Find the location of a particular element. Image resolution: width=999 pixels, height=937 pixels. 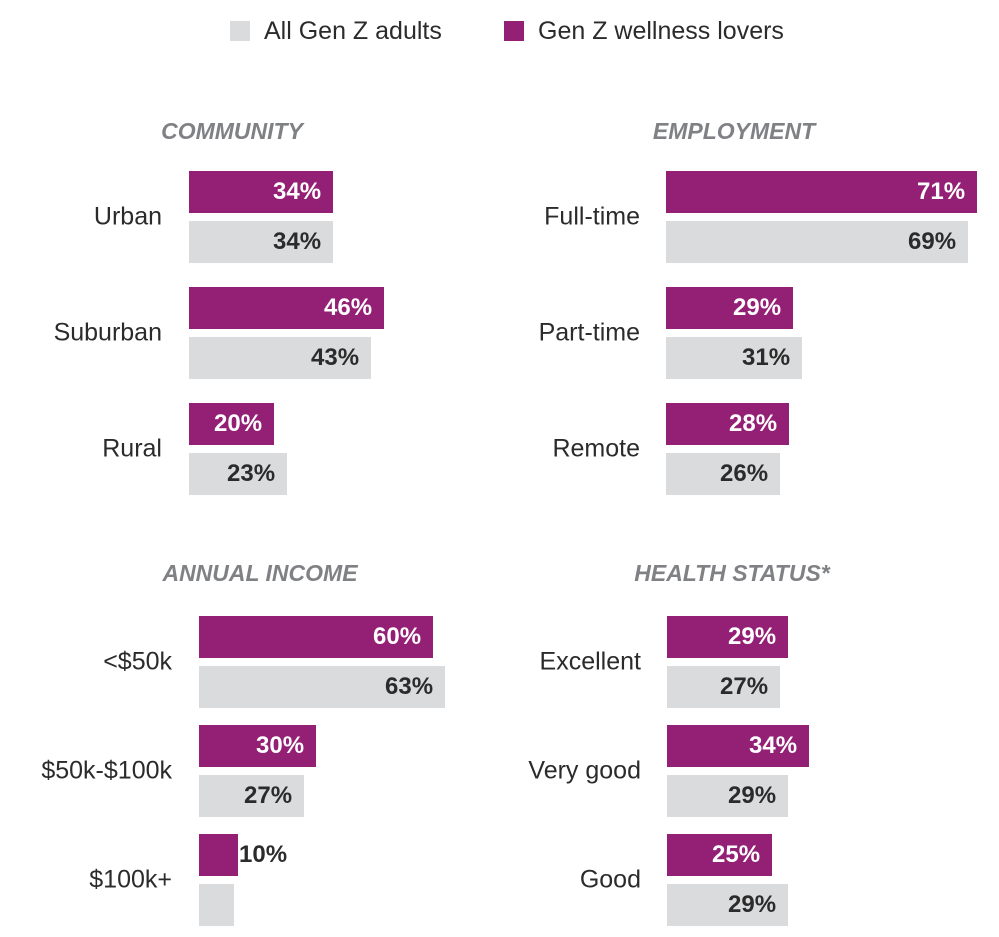

chart-title-community: COMMUNITY is located at coordinates (232, 131).